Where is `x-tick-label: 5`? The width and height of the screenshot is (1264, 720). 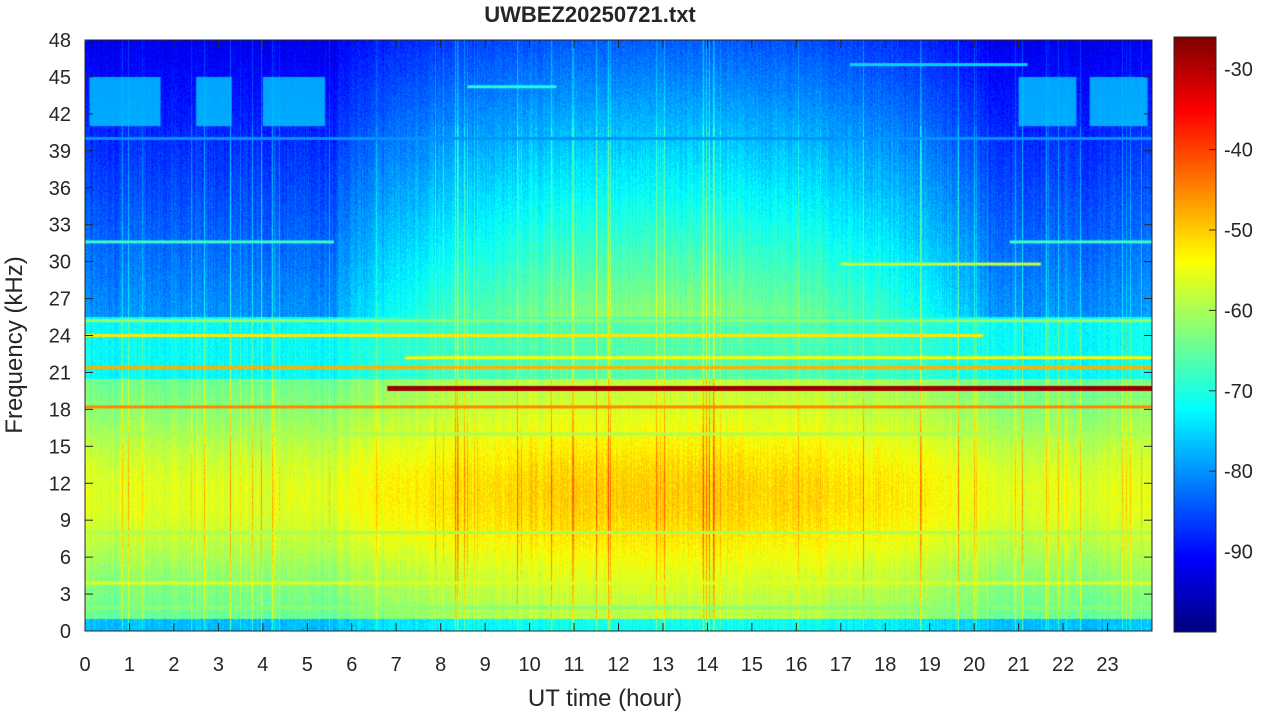
x-tick-label: 5 is located at coordinates (307, 665).